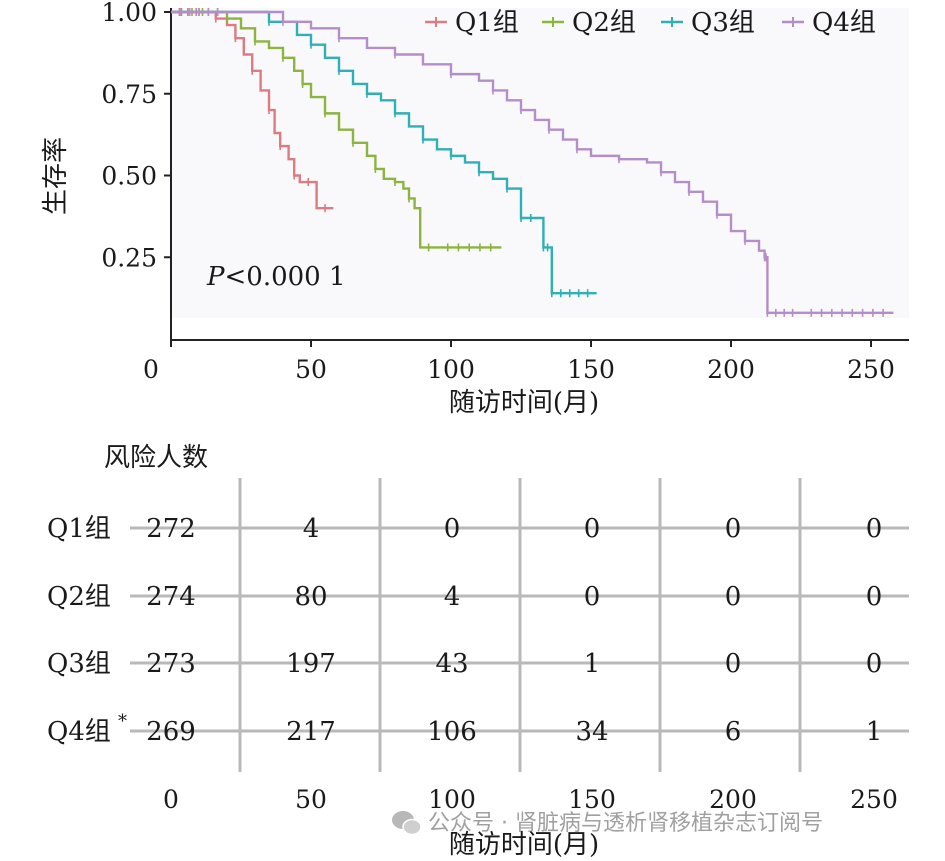 Image resolution: width=945 pixels, height=861 pixels. Describe the element at coordinates (311, 369) in the screenshot. I see `x-tick-label: 50` at that location.